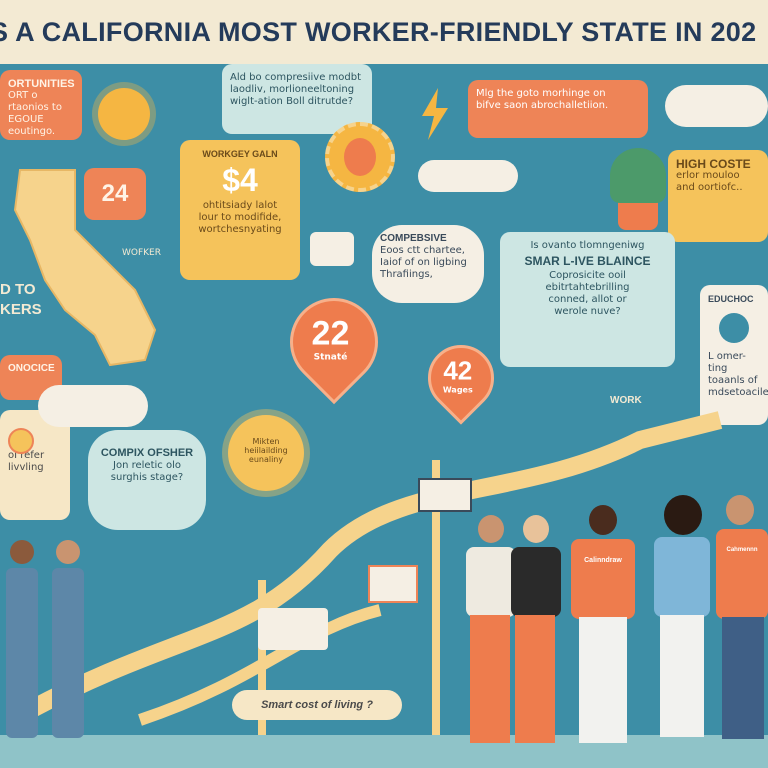 This screenshot has width=768, height=768. Describe the element at coordinates (727, 362) in the screenshot. I see `education-line-1: L omer-ting` at that location.